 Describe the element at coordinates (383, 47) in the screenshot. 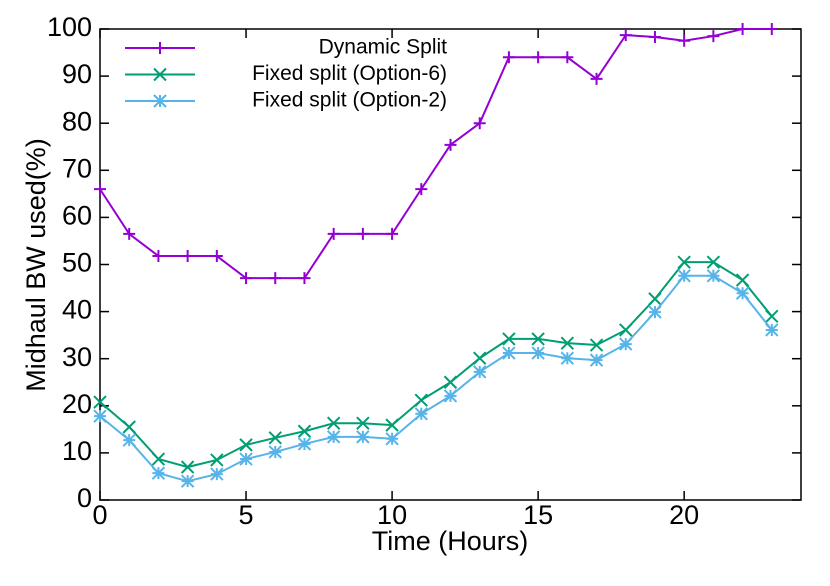

I see `legend-label: Dynamic Split` at that location.